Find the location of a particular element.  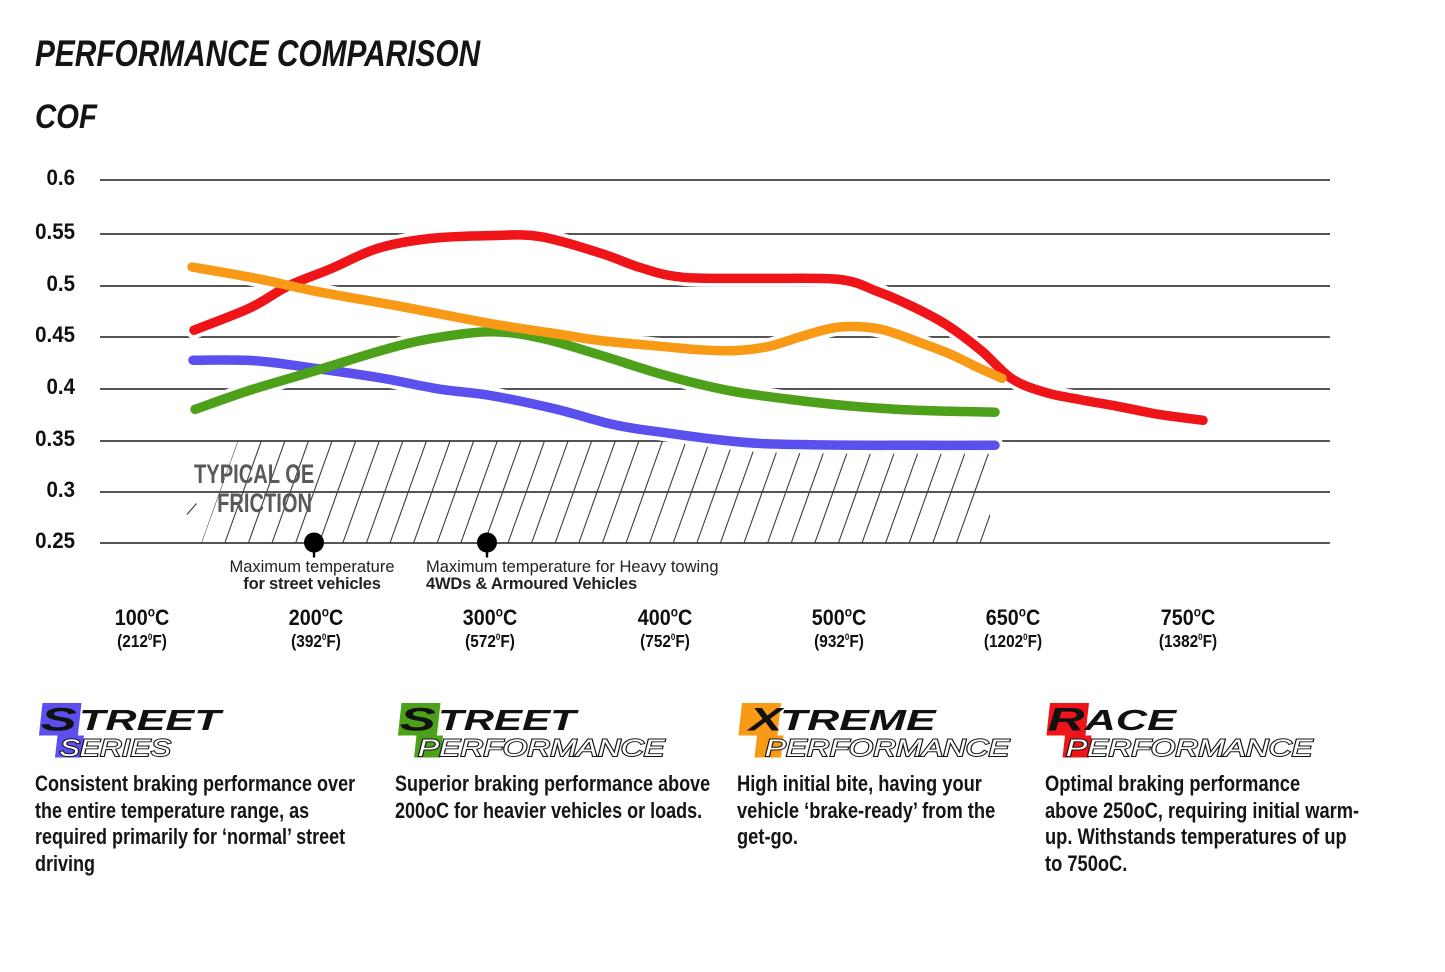

svg-text: R is located at coordinates (1066, 720).